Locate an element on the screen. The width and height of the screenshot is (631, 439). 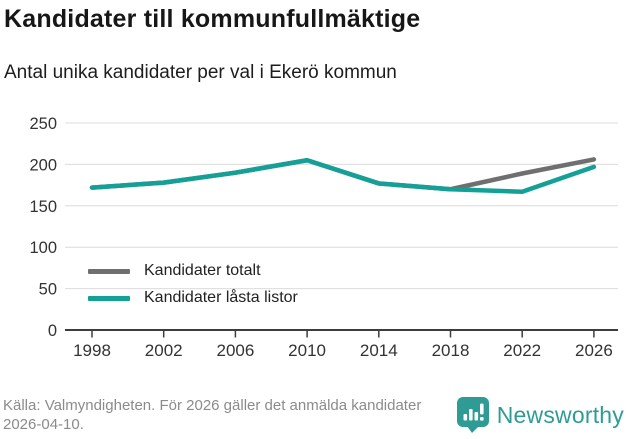
y-axis-tick-label: 200 is located at coordinates (43, 165).